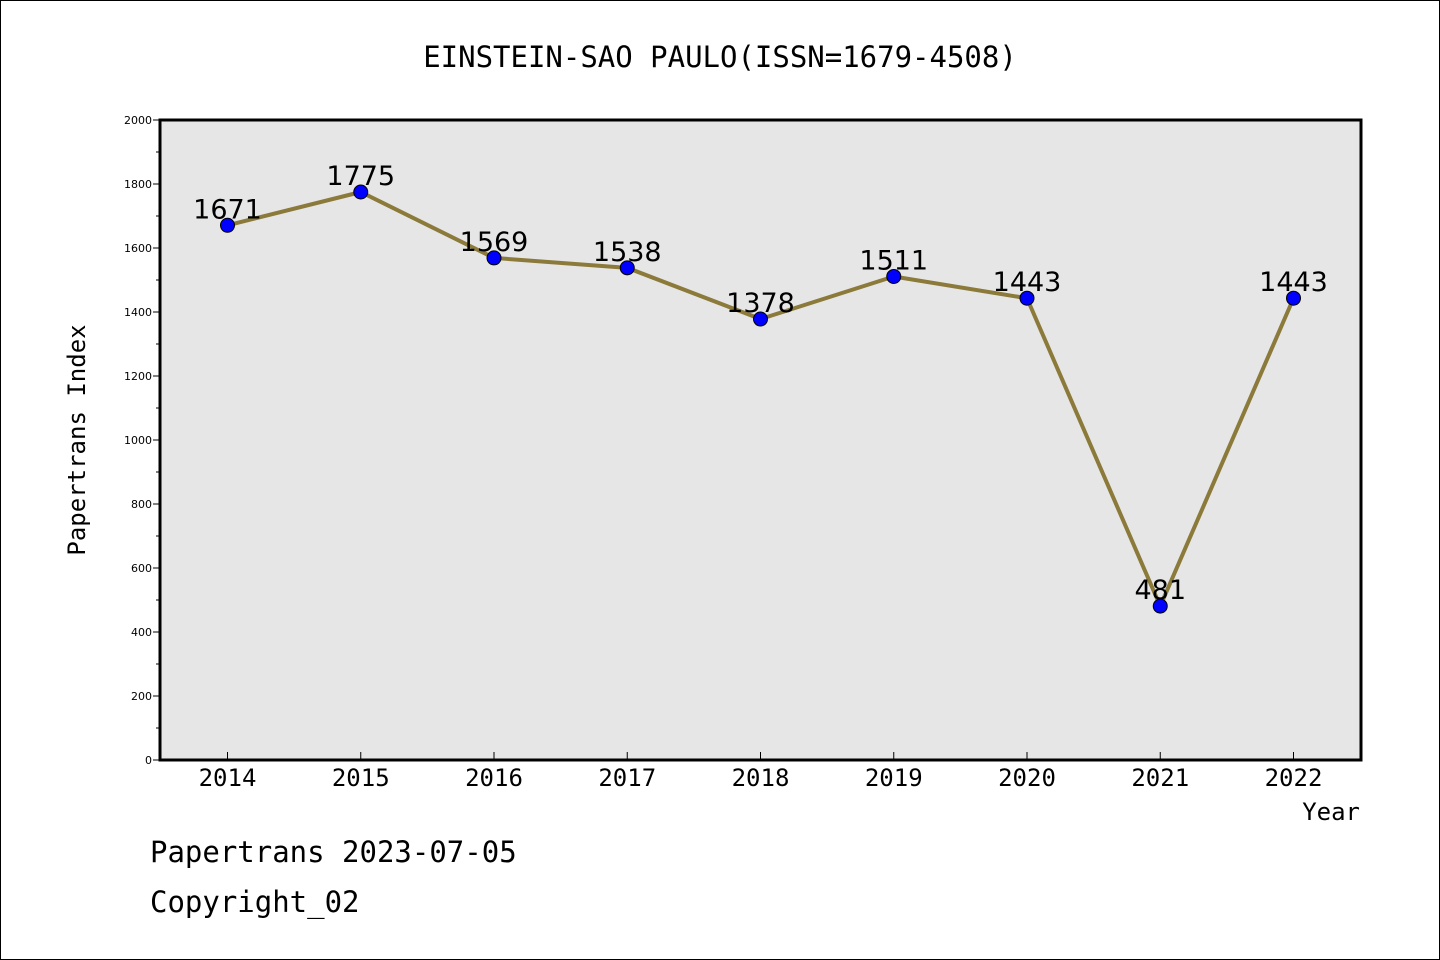  Describe the element at coordinates (361, 778) in the screenshot. I see `x-tick-label: 2015` at that location.